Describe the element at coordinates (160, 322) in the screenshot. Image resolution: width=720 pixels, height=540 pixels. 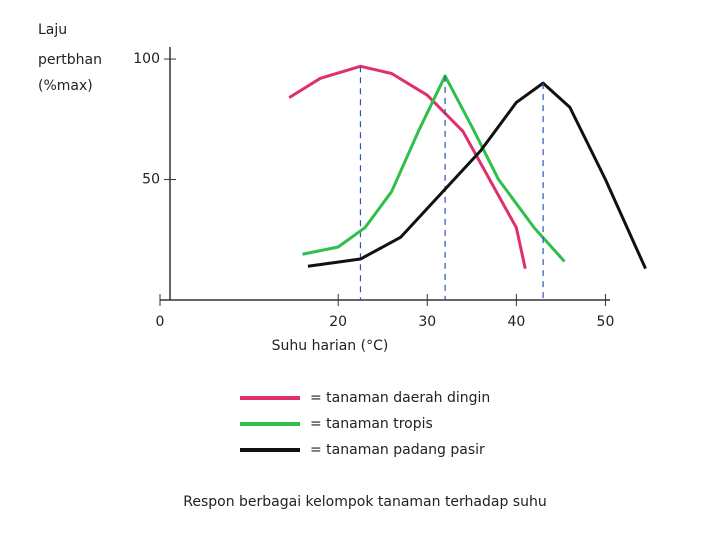
I see `x-tick-label: 0` at that location.